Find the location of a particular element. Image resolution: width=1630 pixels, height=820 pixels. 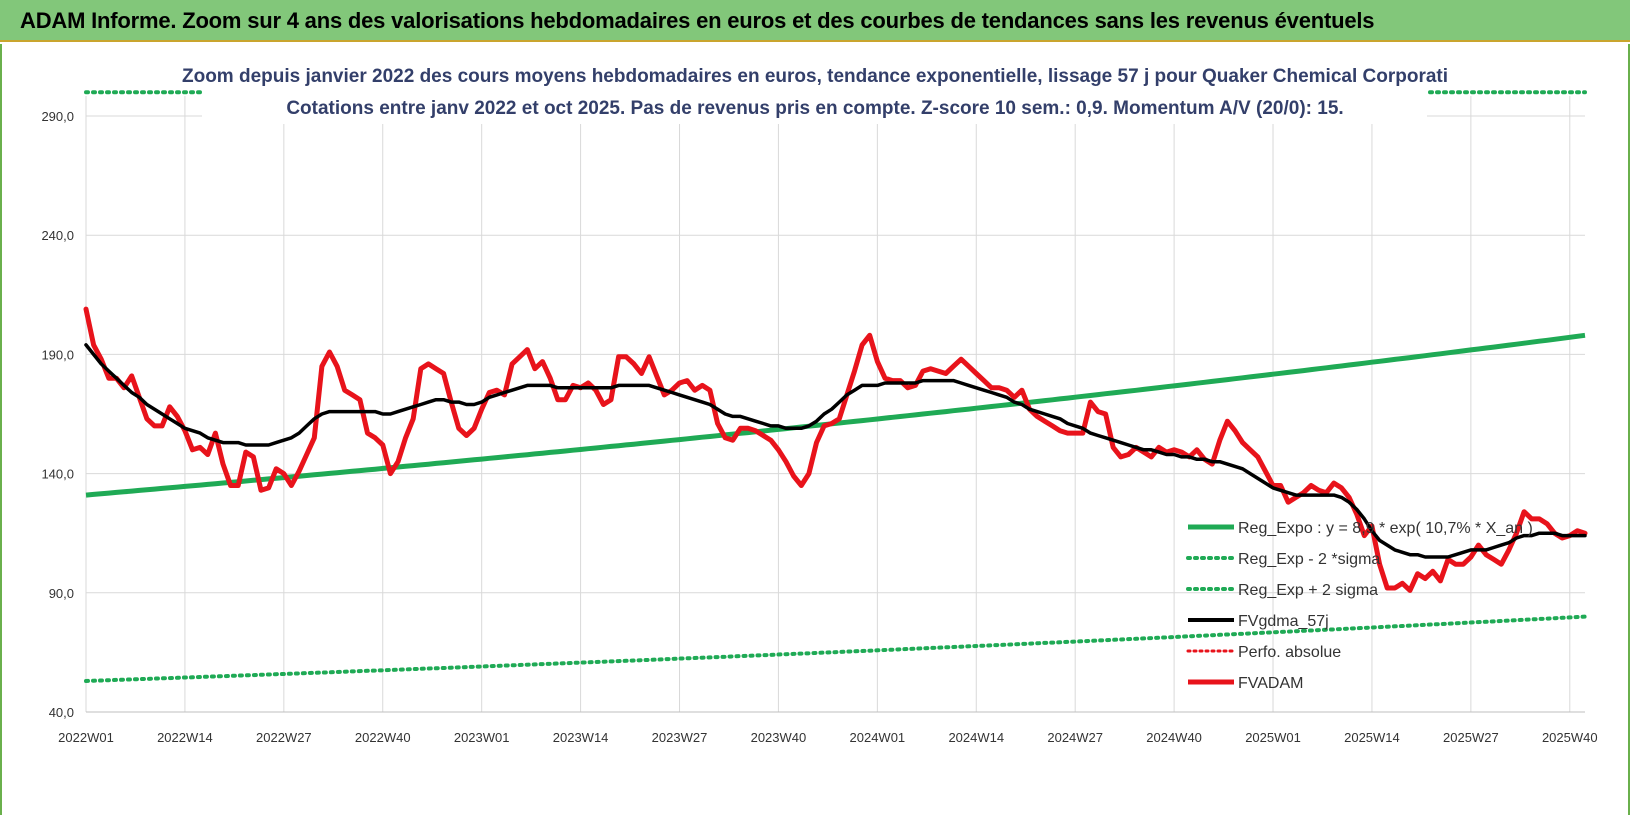

x-tick-label: 2023W40 is located at coordinates (779, 737).